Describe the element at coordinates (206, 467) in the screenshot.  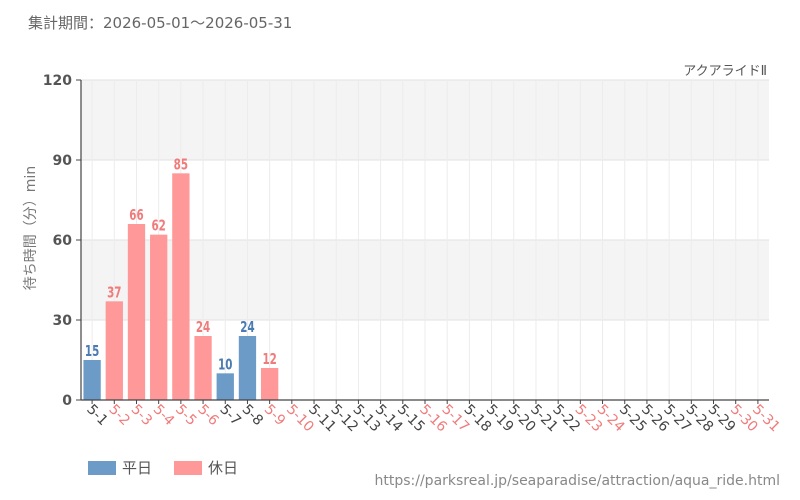
I see `legend-item-holiday: 休日` at that location.